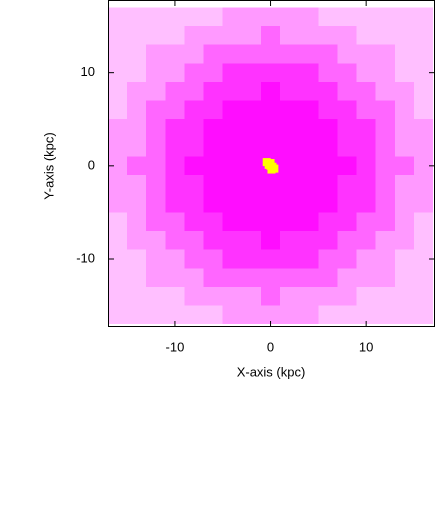 Image resolution: width=436 pixels, height=507 pixels. Describe the element at coordinates (48, 165) in the screenshot. I see `y-axis-label: Y-axis (kpc)` at that location.